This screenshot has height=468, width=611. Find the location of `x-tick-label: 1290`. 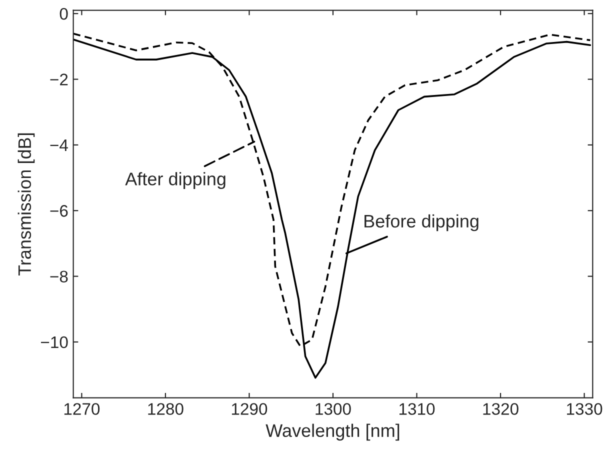

x-tick-label: 1290 is located at coordinates (250, 409).